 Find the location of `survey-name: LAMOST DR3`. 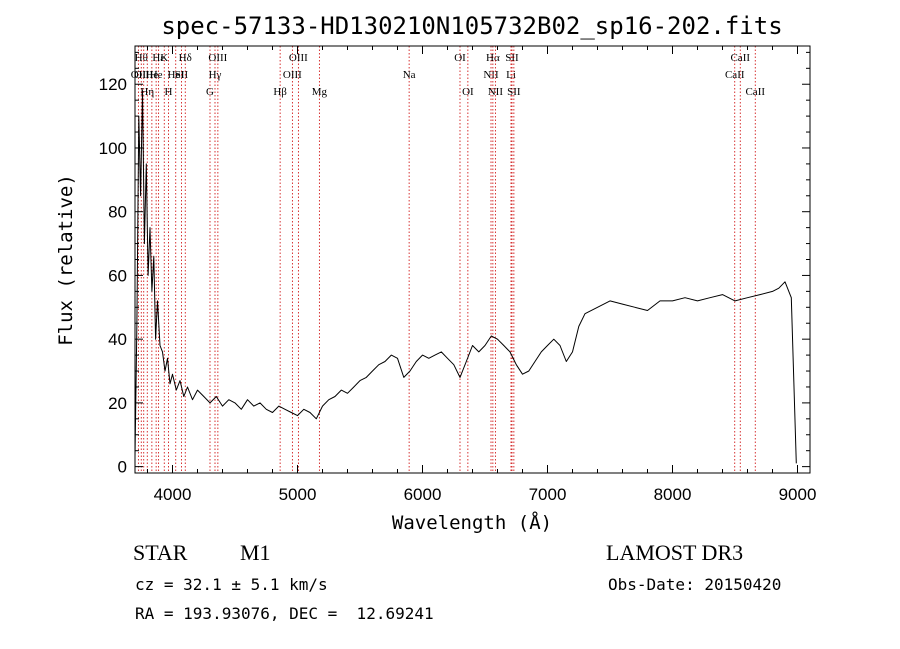

survey-name: LAMOST DR3 is located at coordinates (675, 552).